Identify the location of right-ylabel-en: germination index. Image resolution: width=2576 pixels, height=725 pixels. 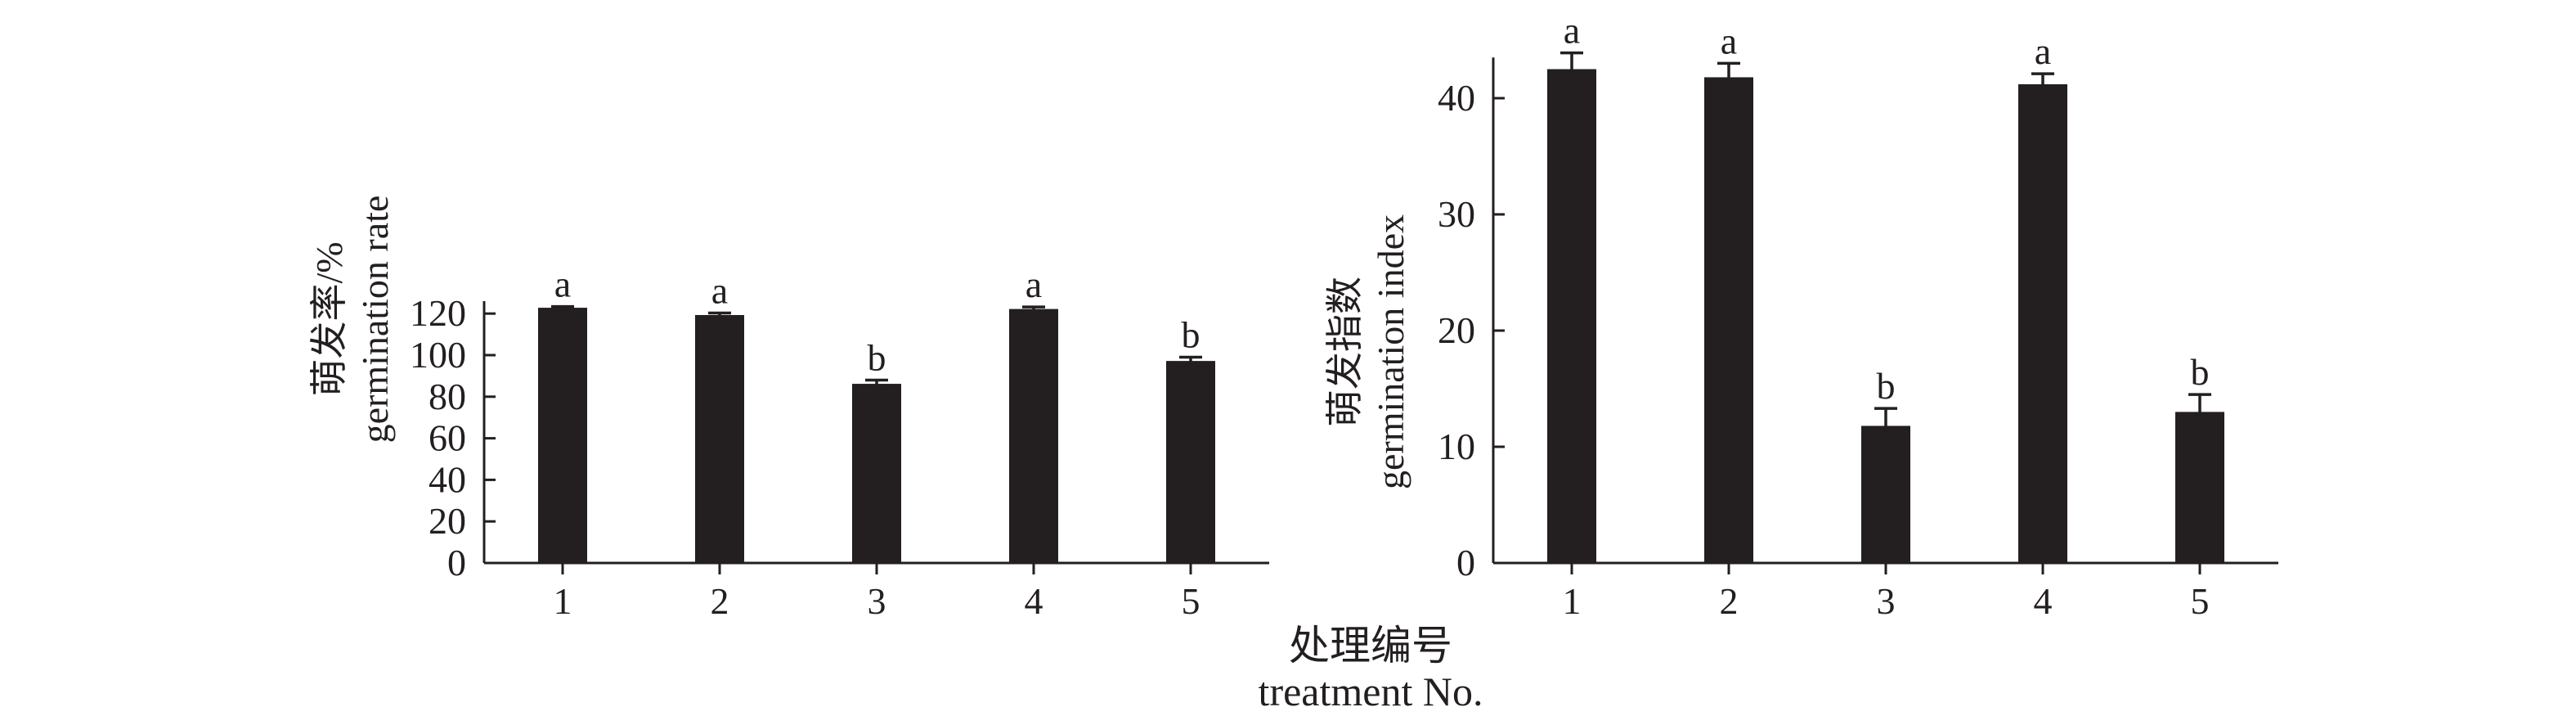
(1390, 352).